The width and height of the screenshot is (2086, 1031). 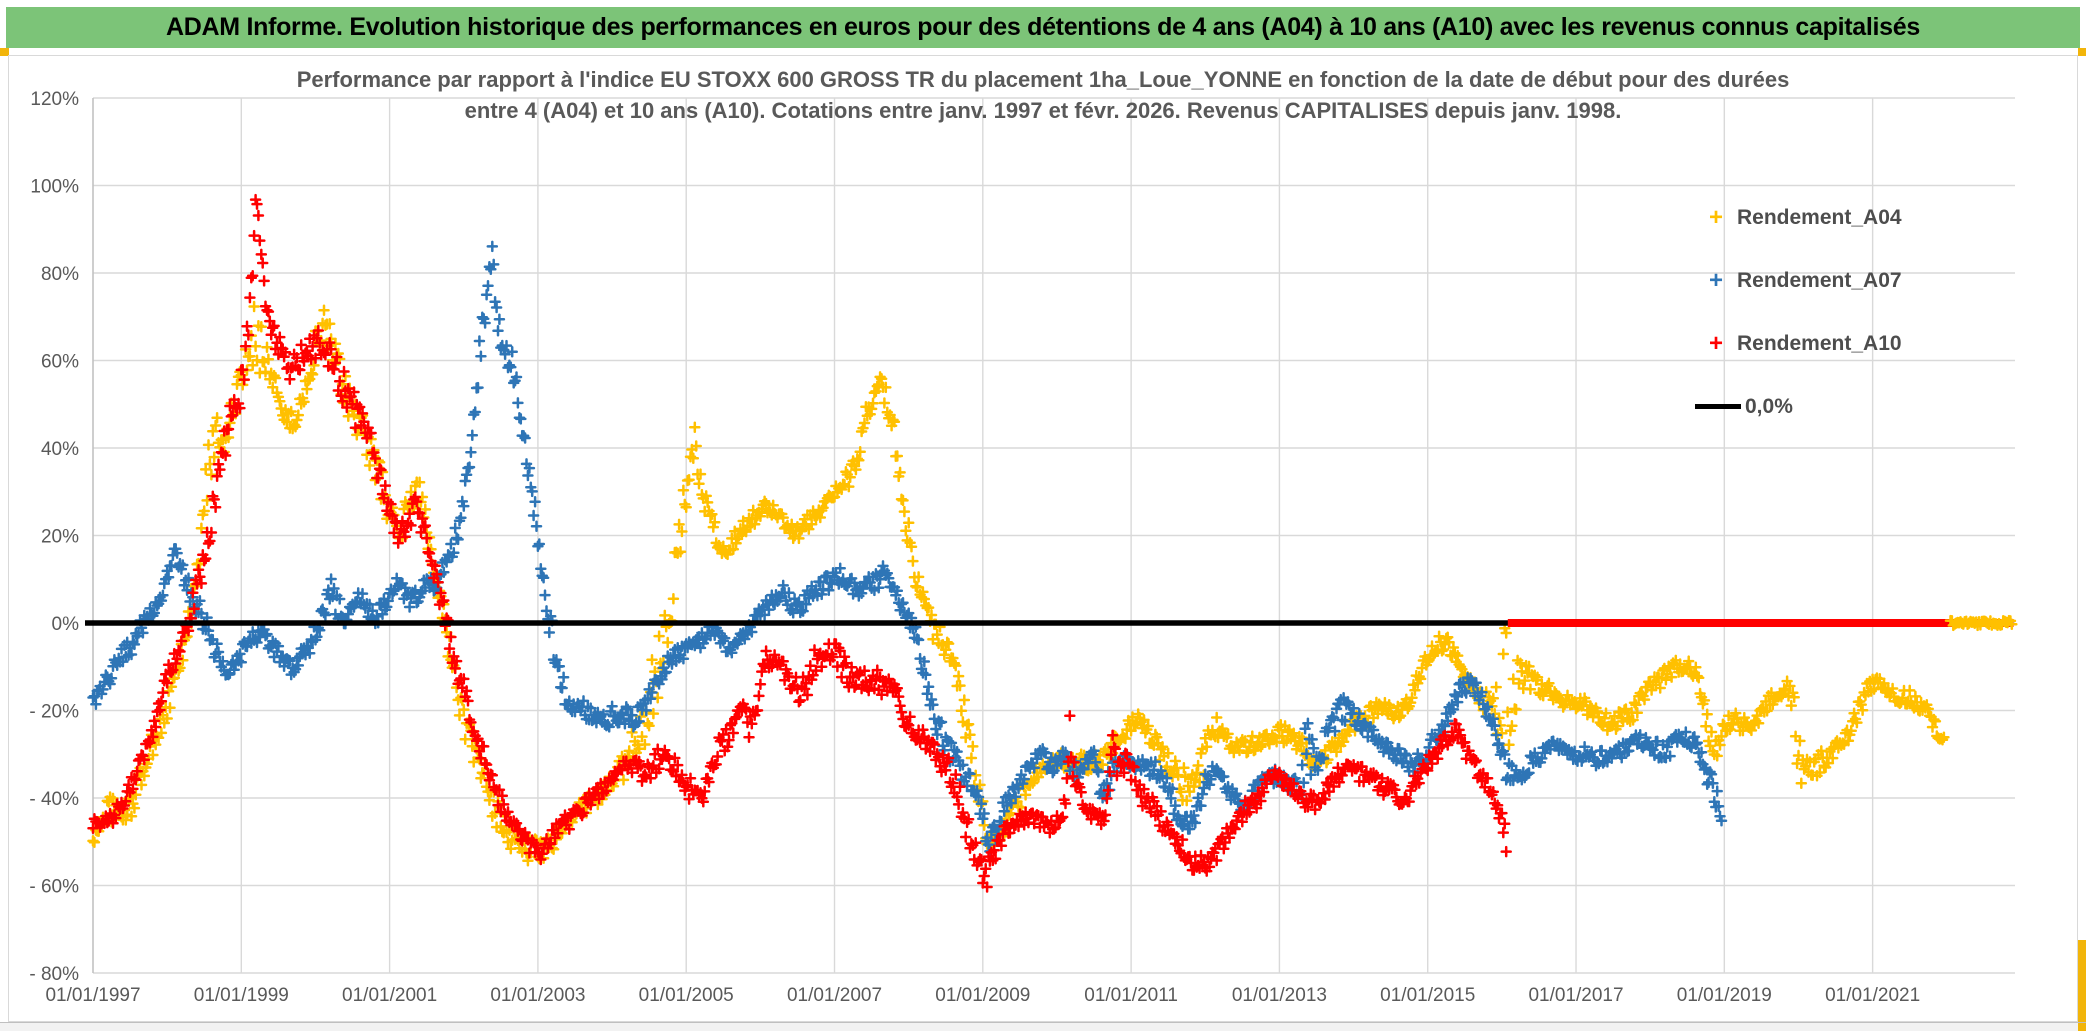 I want to click on svg-text: - 60%, so click(x=54, y=887).